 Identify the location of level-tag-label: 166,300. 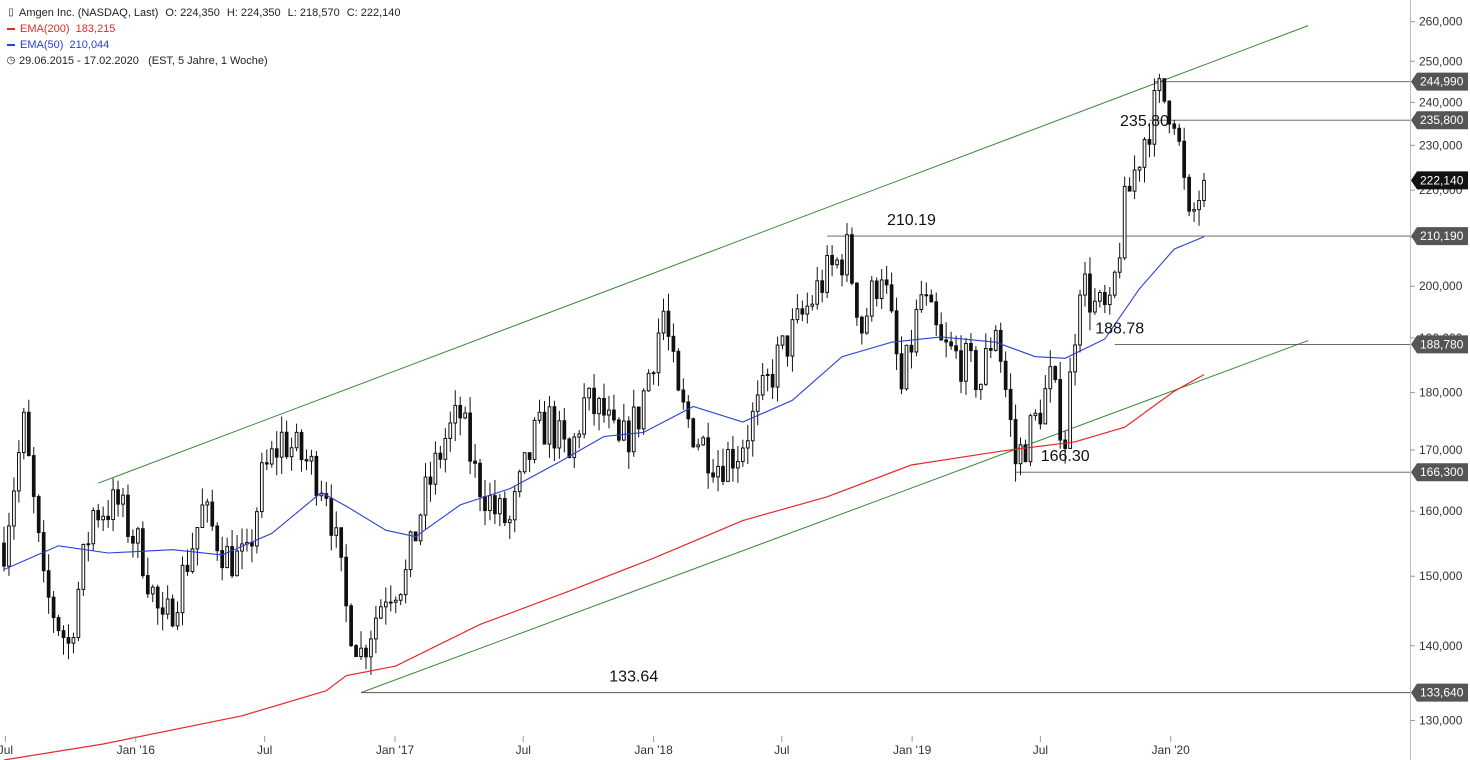
(1442, 472).